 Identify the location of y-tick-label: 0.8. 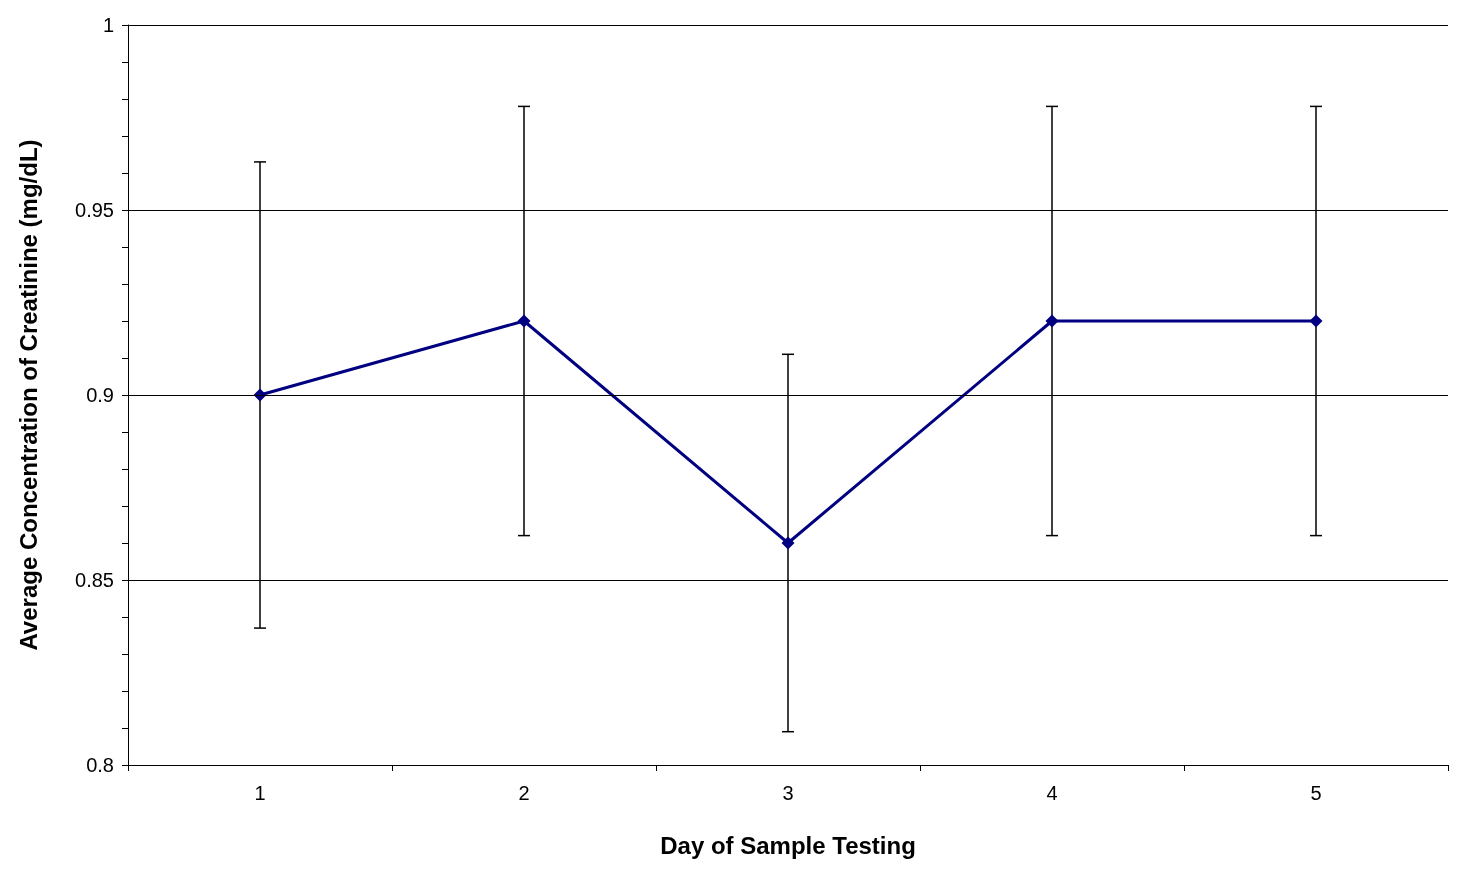
(100, 765).